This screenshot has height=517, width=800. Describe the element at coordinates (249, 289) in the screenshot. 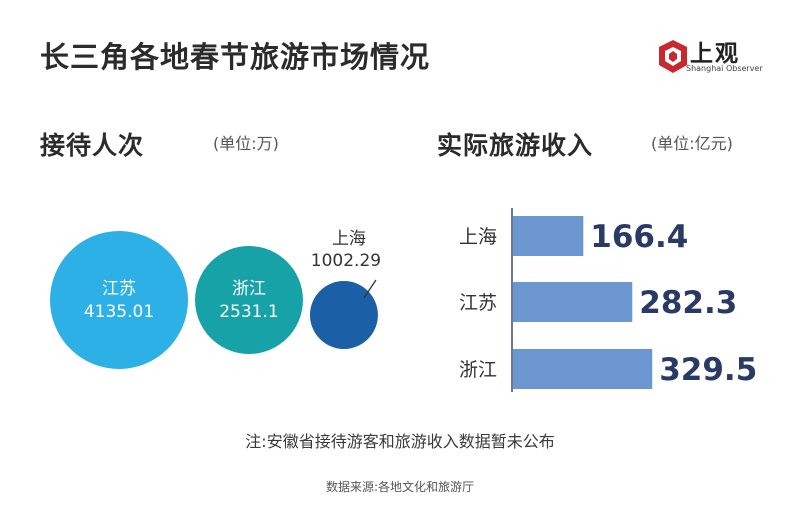

I see `bubble-label-1: 浙江` at that location.